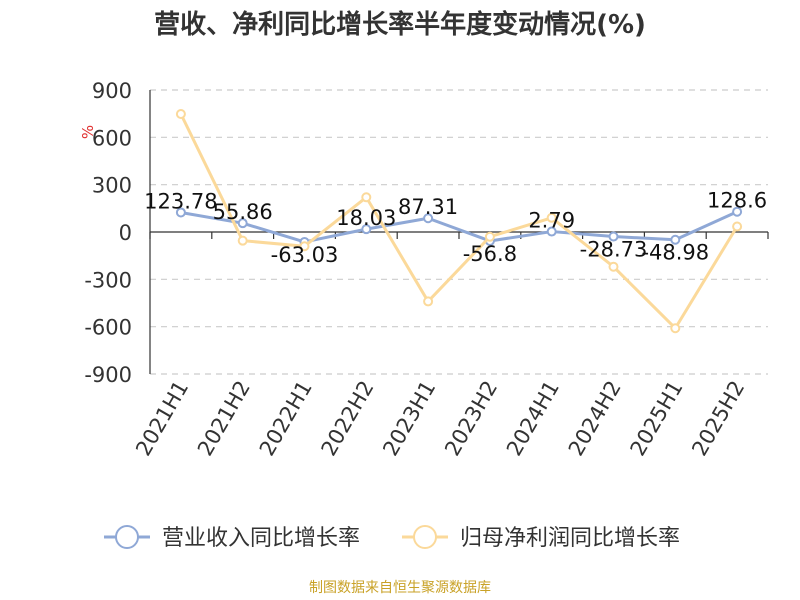 This screenshot has width=800, height=600. Describe the element at coordinates (366, 218) in the screenshot. I see `data-label: 18.03` at that location.